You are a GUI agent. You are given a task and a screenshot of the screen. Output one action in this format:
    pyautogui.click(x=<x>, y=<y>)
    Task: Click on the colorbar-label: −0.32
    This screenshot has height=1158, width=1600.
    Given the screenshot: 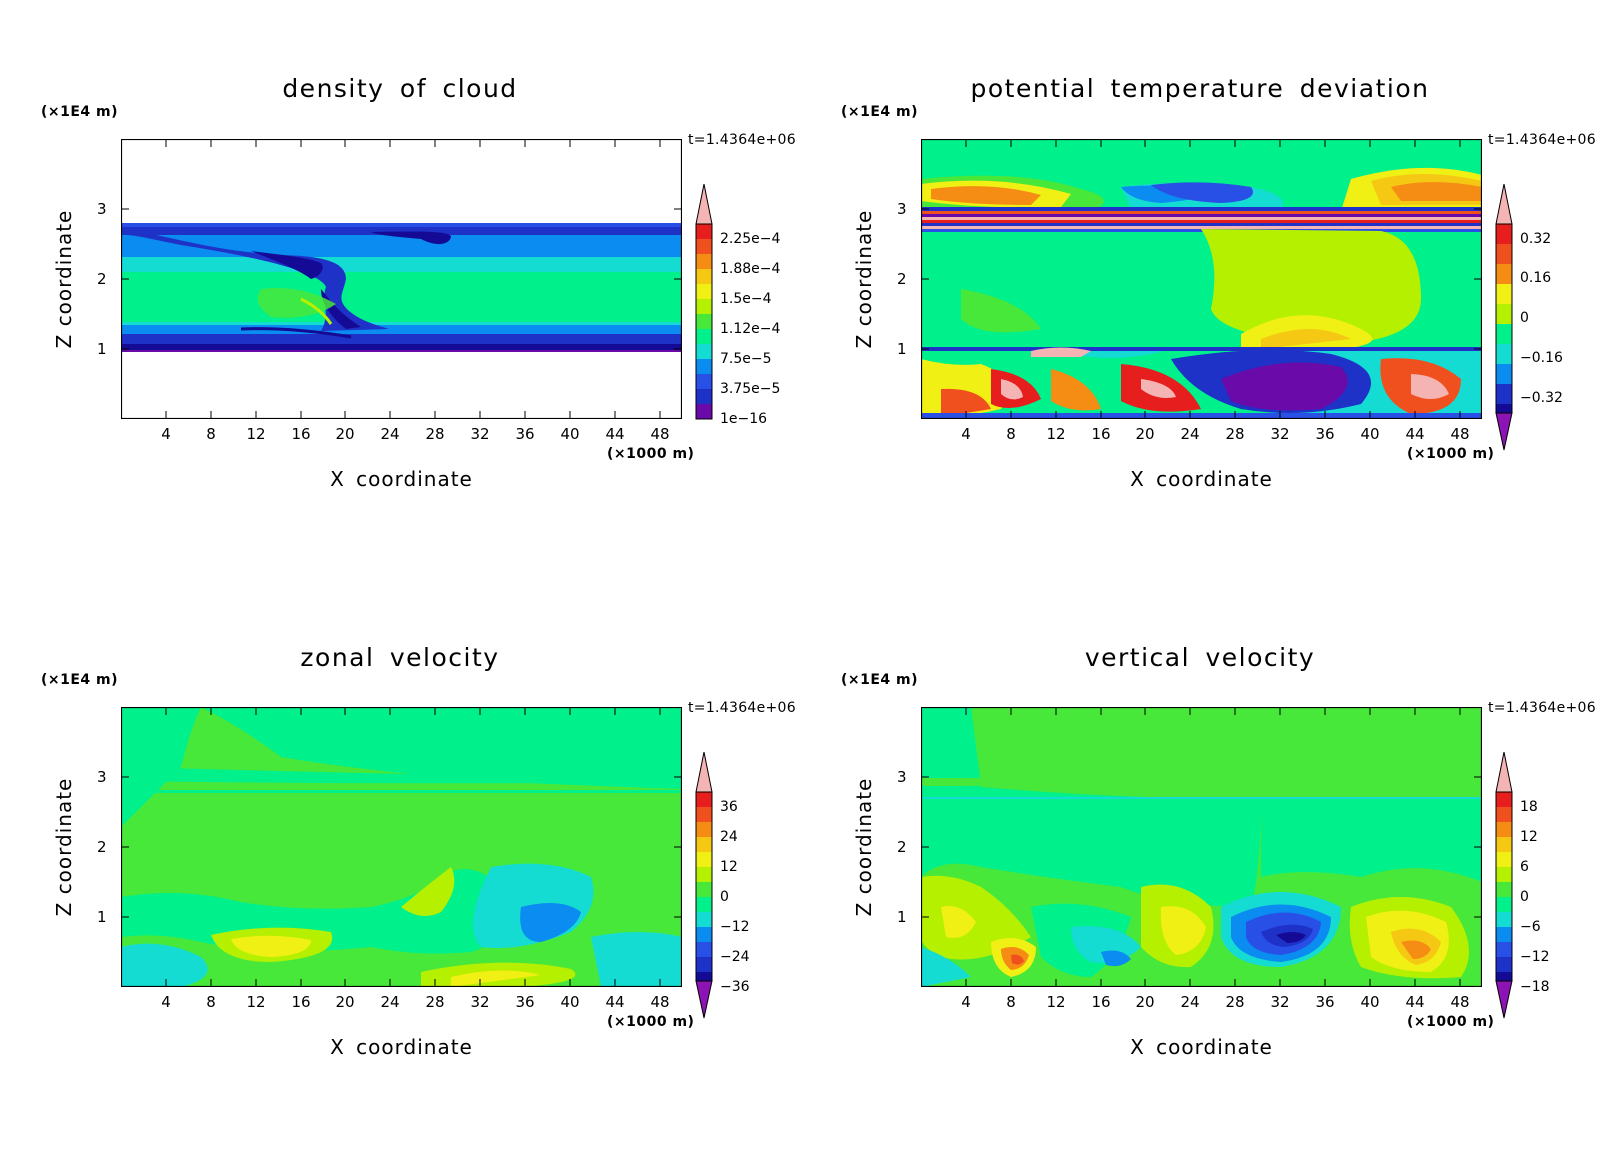 What is the action you would take?
    pyautogui.click(x=1541, y=398)
    